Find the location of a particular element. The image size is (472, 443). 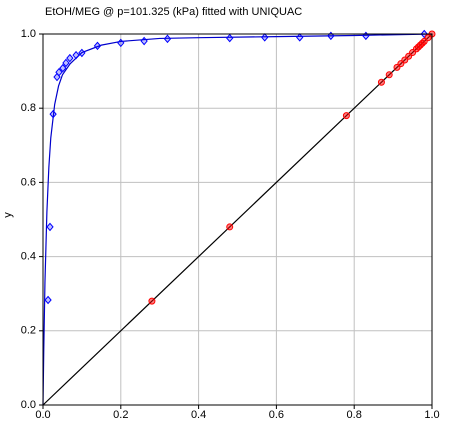

y-tick-label: 1.0 is located at coordinates (28, 34).